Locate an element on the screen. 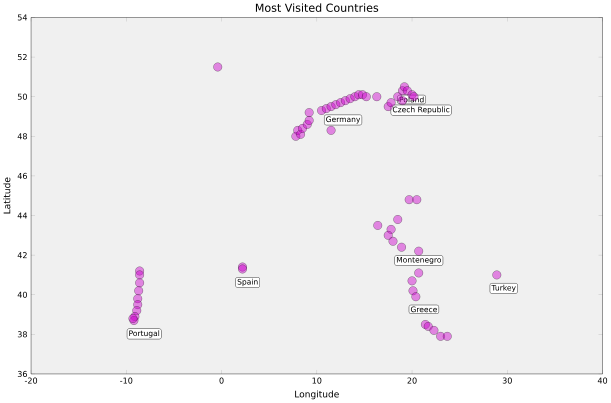  x-tick-label: -10 is located at coordinates (126, 381).